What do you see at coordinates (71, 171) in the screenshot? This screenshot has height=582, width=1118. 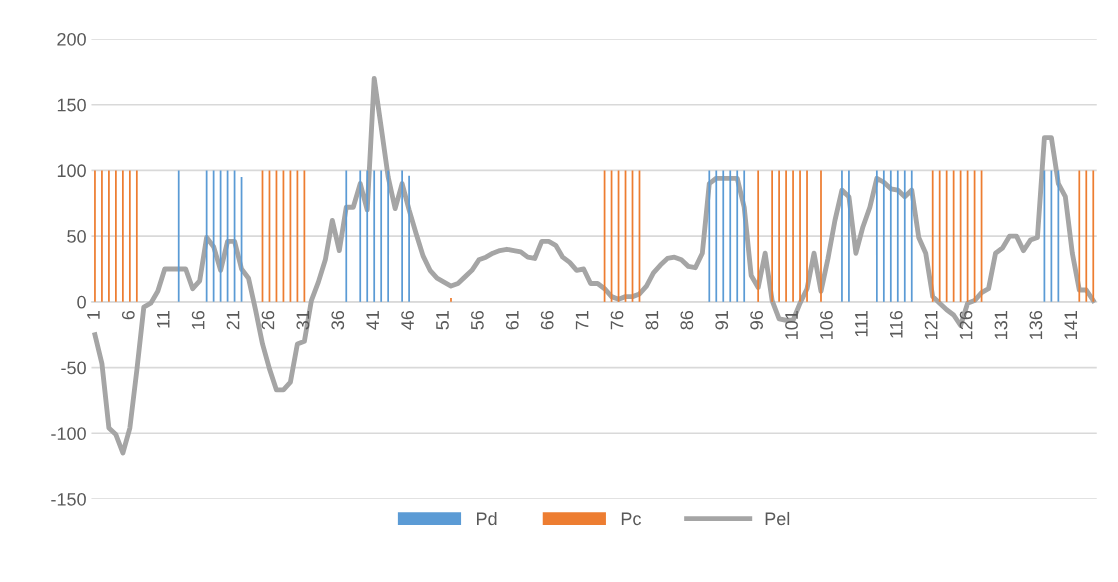 I see `y-tick-label: 100` at bounding box center [71, 171].